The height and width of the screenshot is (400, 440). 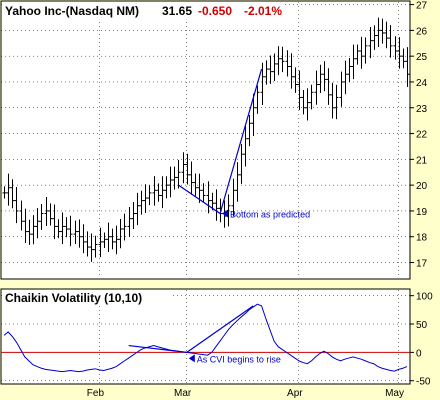 What do you see at coordinates (96, 393) in the screenshot?
I see `x-tick-label: Feb` at bounding box center [96, 393].